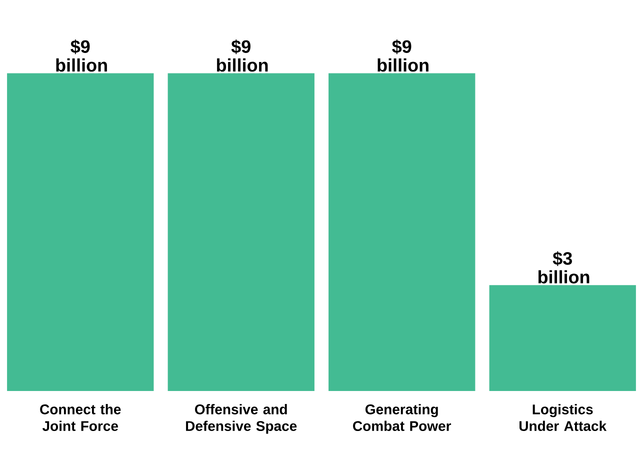  I want to click on x-tick-label: Connect the Joint Force, so click(80, 418).